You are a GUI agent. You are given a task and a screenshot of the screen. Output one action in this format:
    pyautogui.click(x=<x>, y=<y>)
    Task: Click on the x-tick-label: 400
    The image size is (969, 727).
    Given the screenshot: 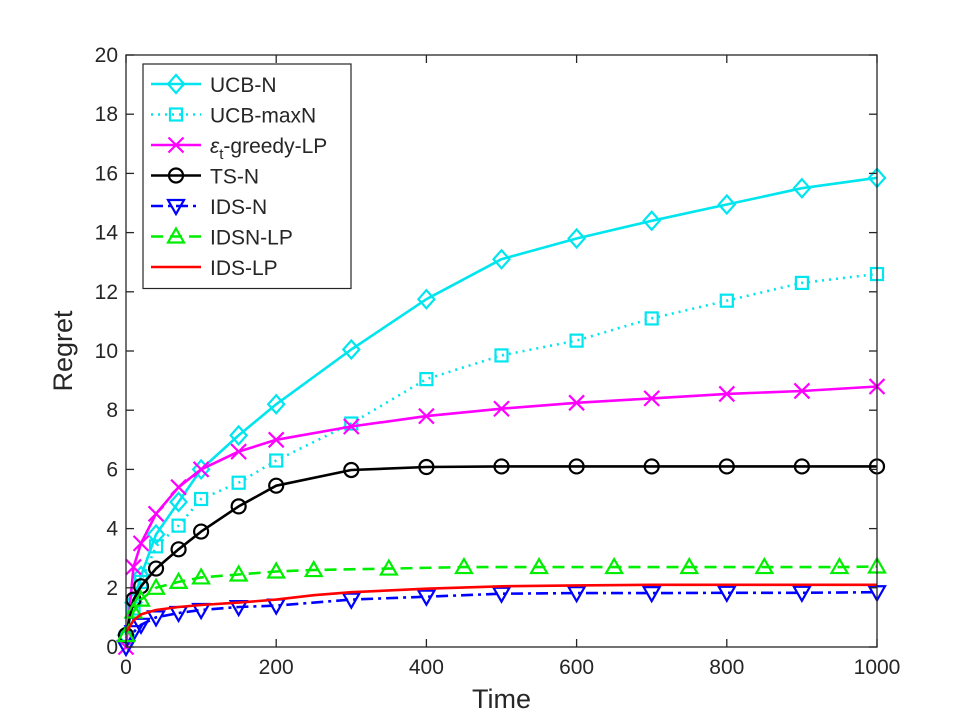 What is the action you would take?
    pyautogui.click(x=426, y=667)
    